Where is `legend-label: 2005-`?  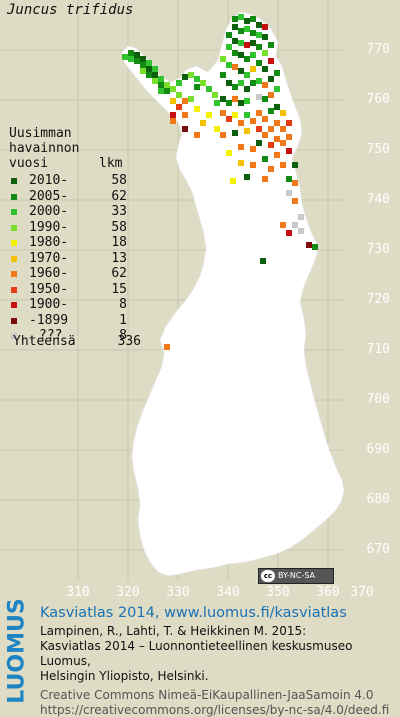
legend-label: 2005- is located at coordinates (48, 197).